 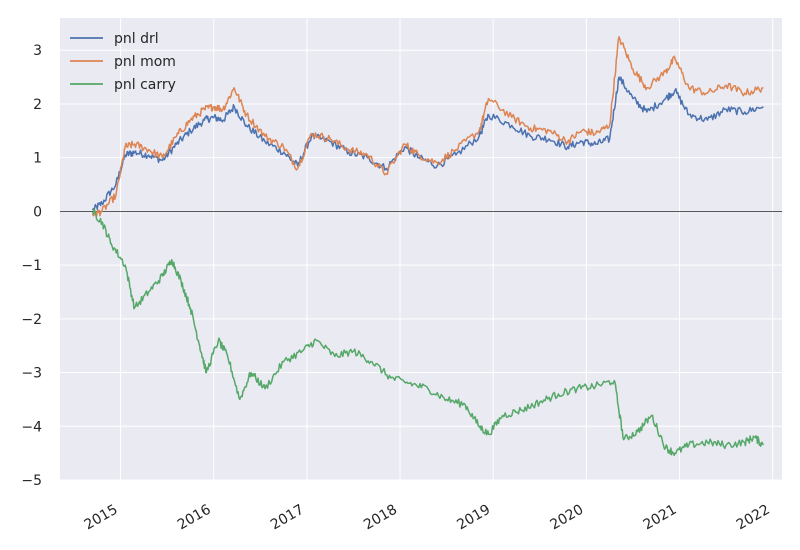 I want to click on legend: pnl drl pnl mom pnl carry, so click(x=123, y=62).